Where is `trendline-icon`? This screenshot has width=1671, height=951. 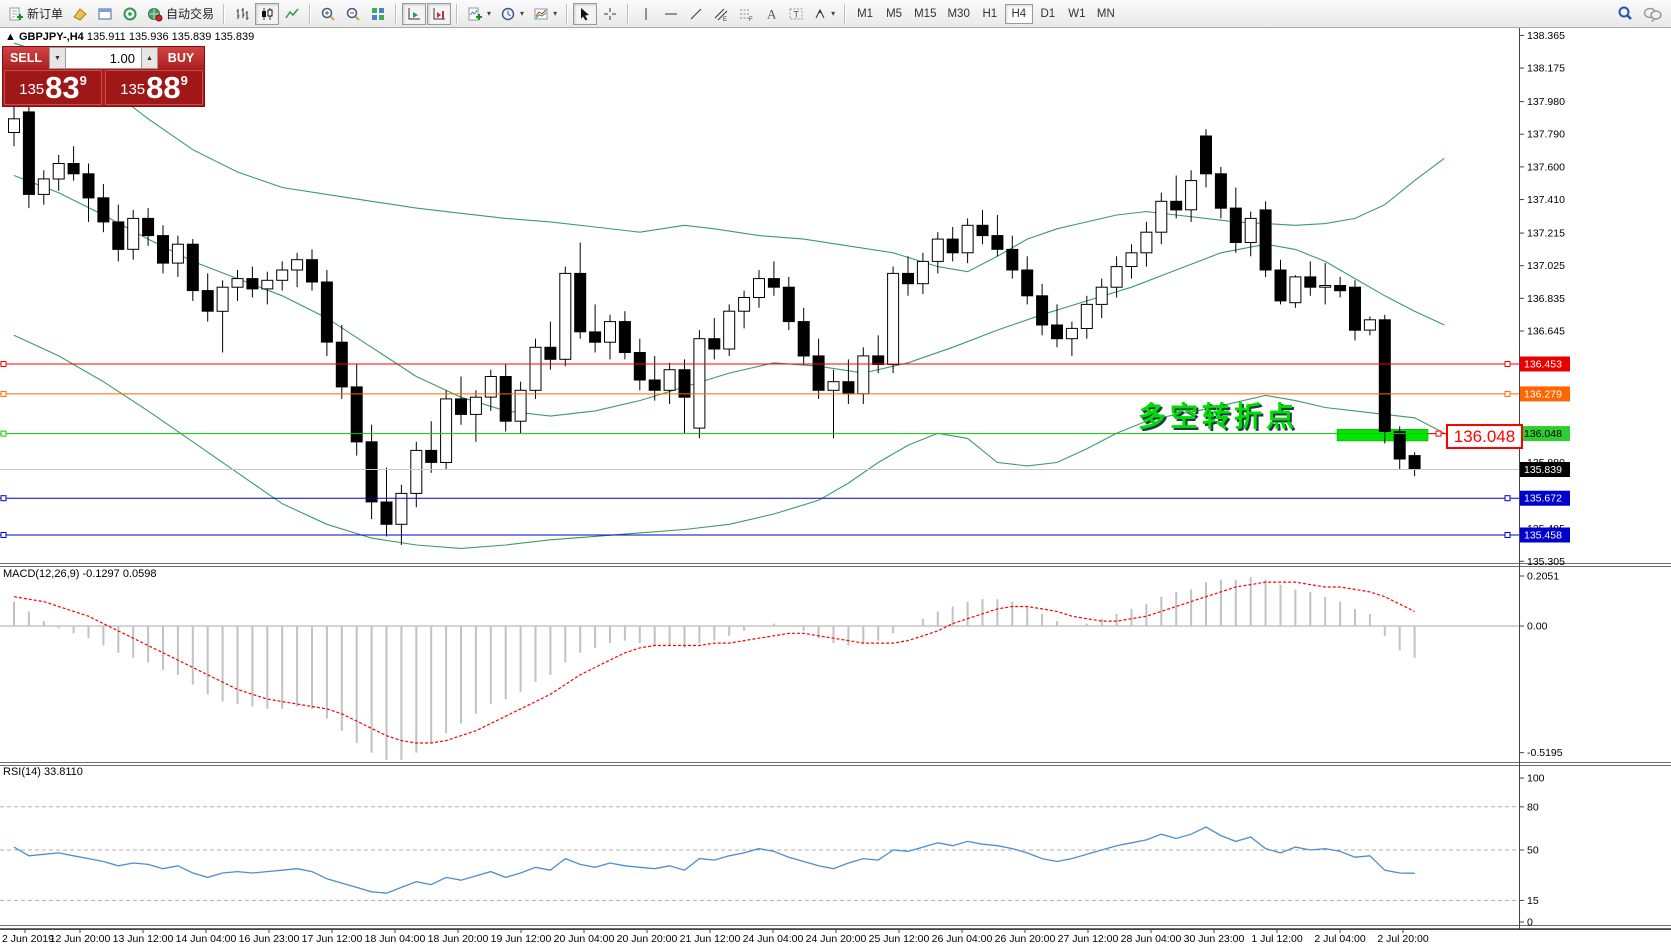 trendline-icon is located at coordinates (696, 14).